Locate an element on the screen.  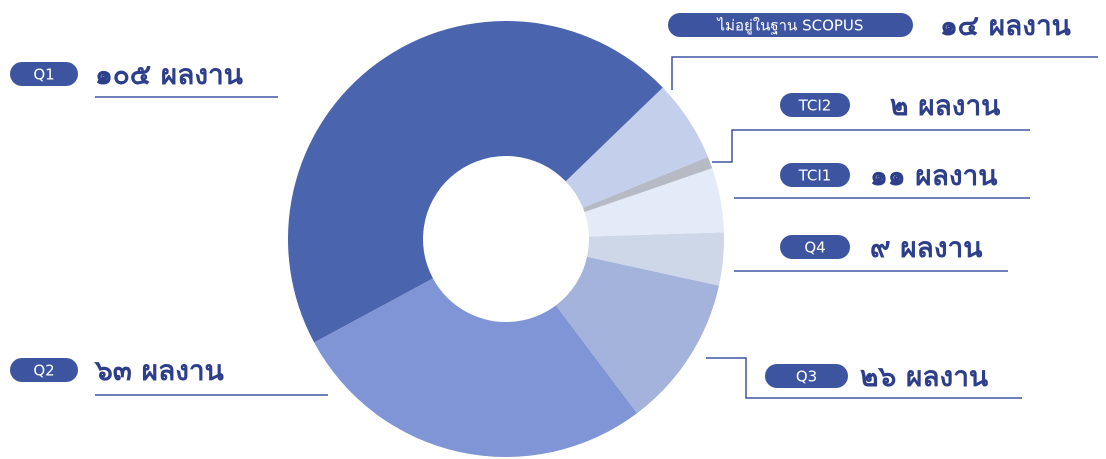
value-label: ๒ ผลงาน is located at coordinates (945, 105).